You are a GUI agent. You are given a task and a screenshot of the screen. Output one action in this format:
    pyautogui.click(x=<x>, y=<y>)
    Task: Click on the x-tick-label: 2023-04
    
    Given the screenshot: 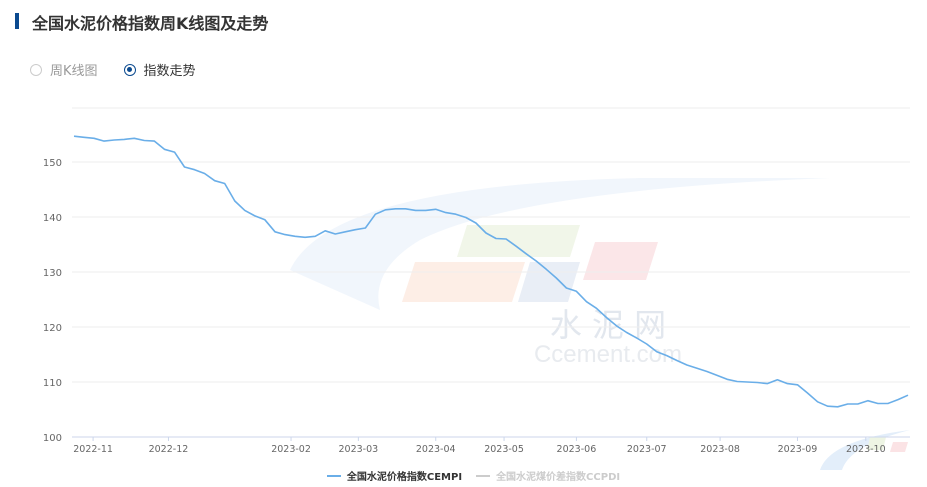 What is the action you would take?
    pyautogui.click(x=436, y=449)
    